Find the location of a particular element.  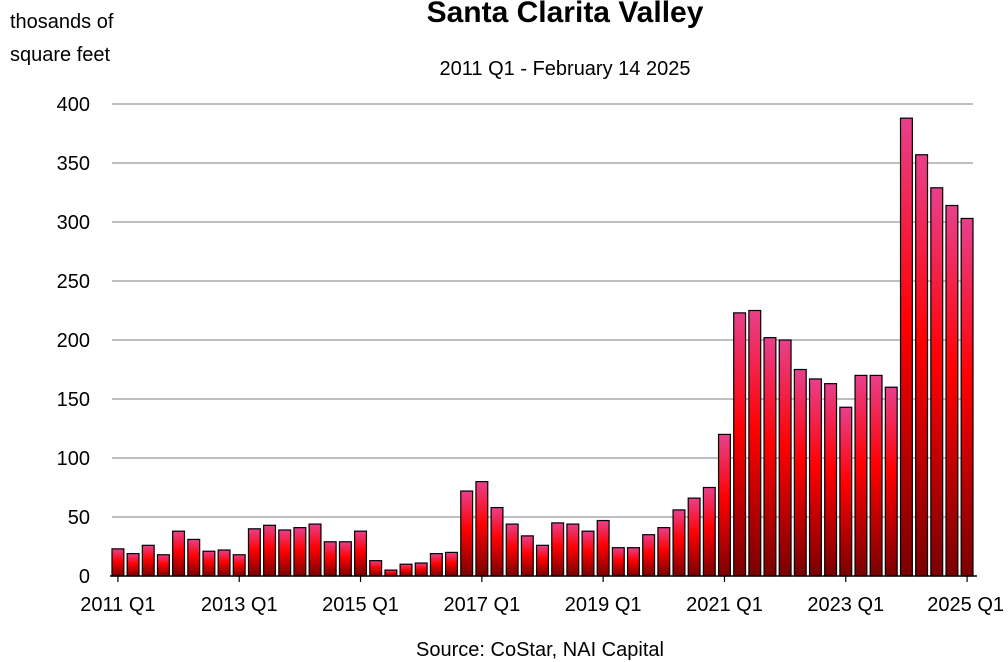

bar-2019-q3 is located at coordinates (633, 562).